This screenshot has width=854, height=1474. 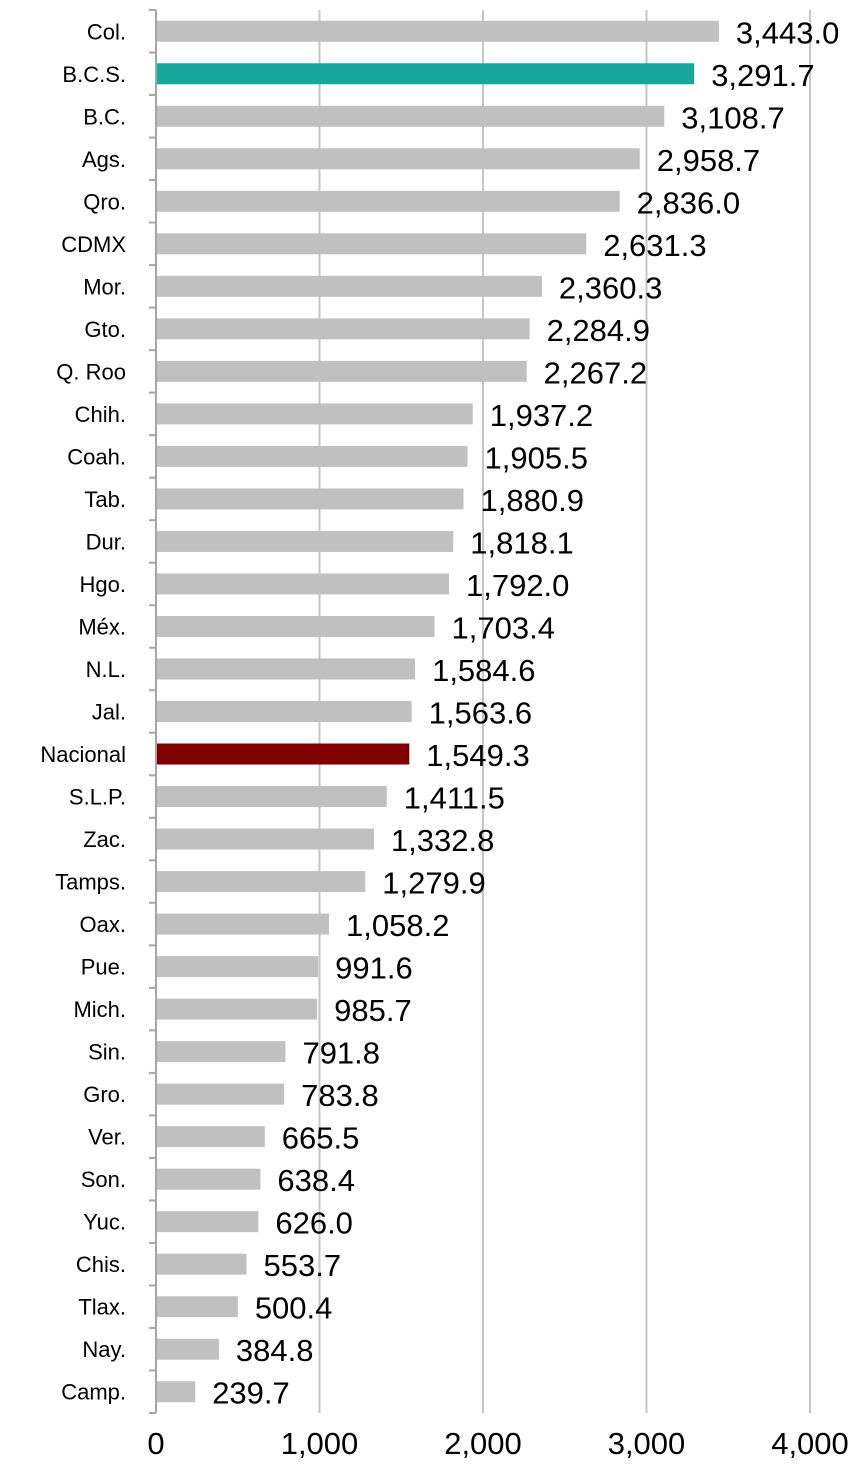 What do you see at coordinates (104, 839) in the screenshot?
I see `category-label-19: Zac.` at bounding box center [104, 839].